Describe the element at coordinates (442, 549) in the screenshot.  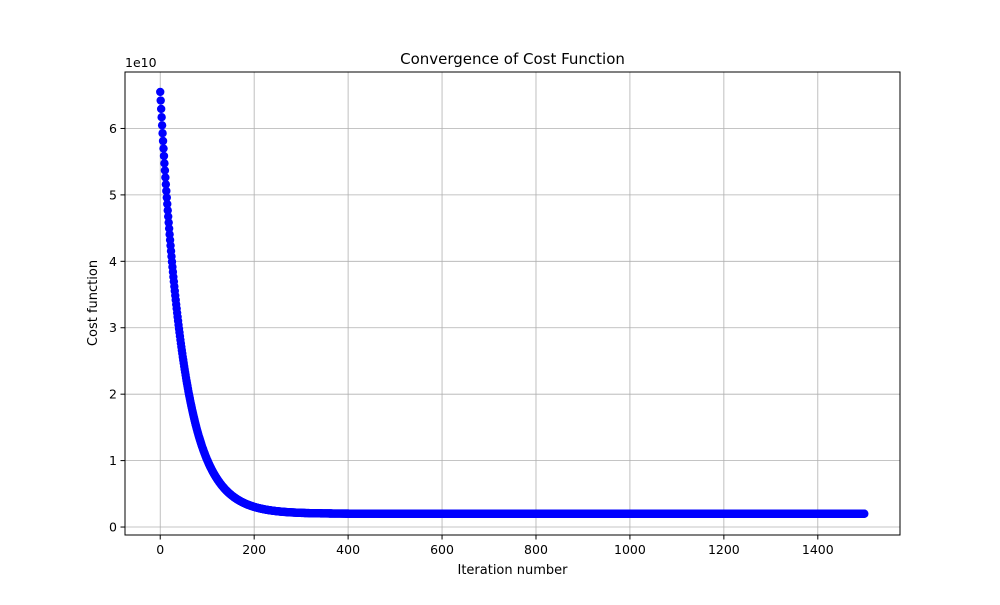
I see `x-tick-label: 600` at that location.